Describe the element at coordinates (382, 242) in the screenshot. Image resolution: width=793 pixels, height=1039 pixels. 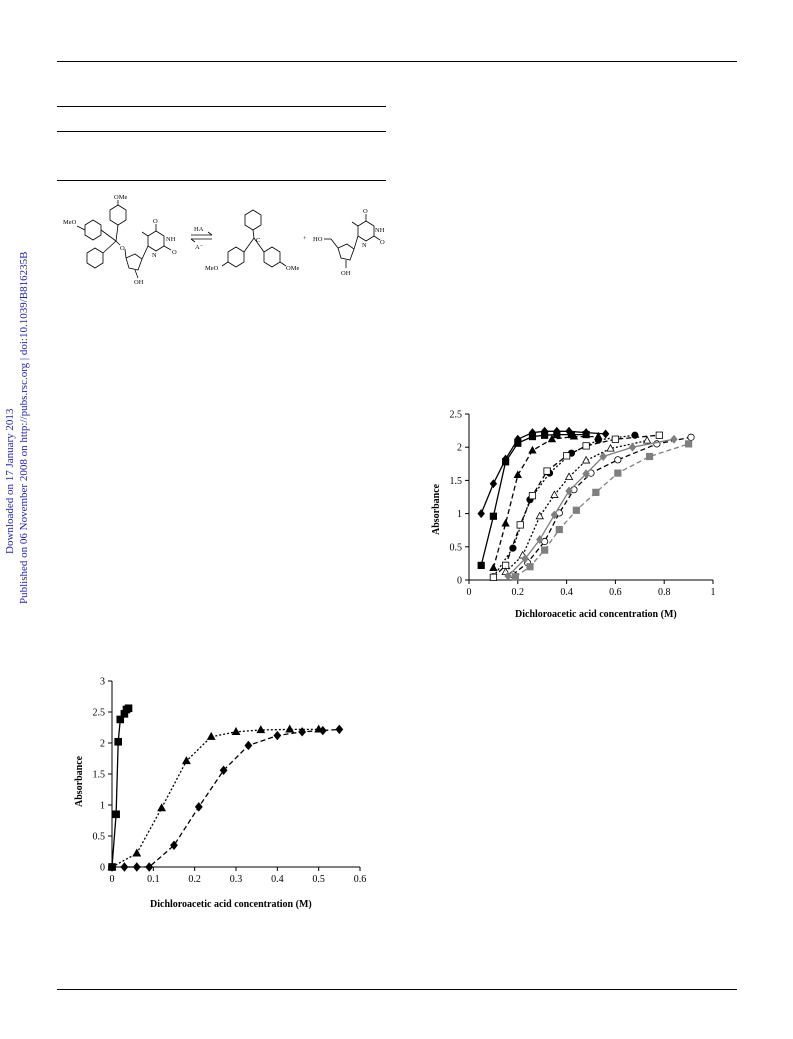
I see `carbonyl-o4-label: O` at that location.